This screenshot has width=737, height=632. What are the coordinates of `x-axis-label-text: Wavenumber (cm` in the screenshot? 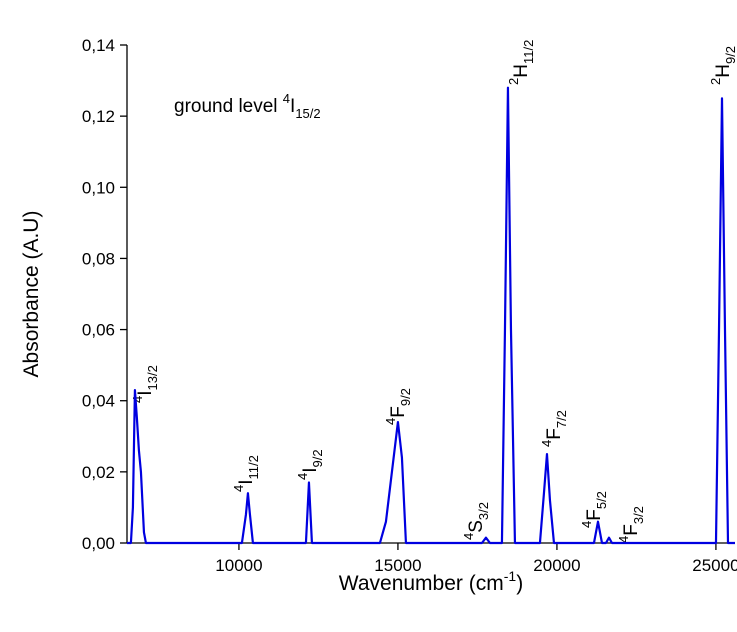 It's located at (421, 583).